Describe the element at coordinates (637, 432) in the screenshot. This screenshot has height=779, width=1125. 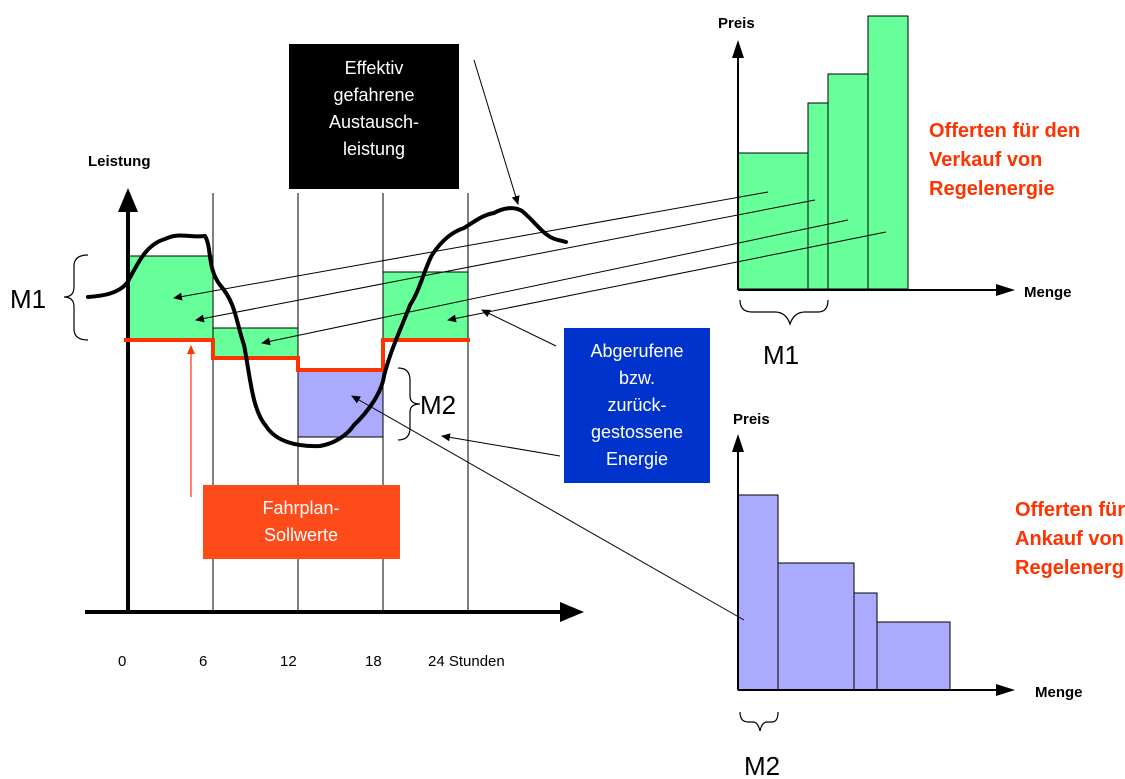
I see `called-line-4: gestossene` at that location.